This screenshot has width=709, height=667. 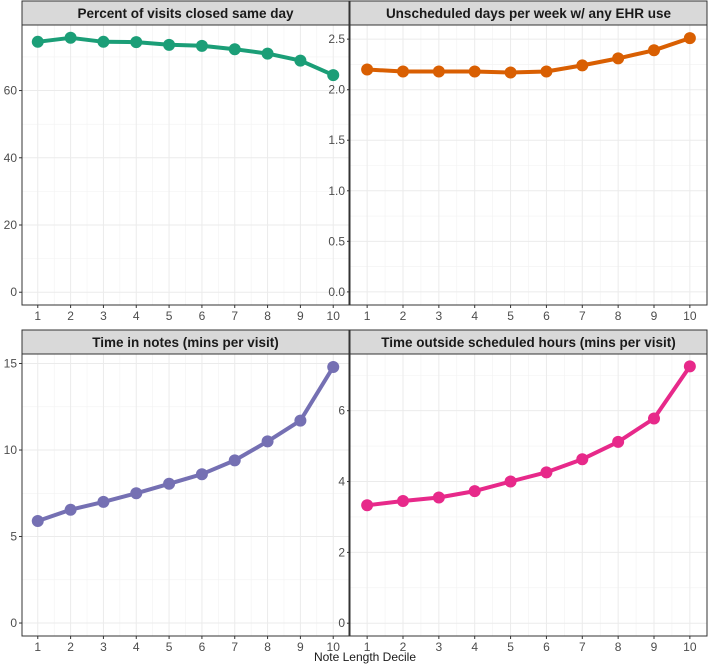 I want to click on y-tick-label: 2.5, so click(x=336, y=39).